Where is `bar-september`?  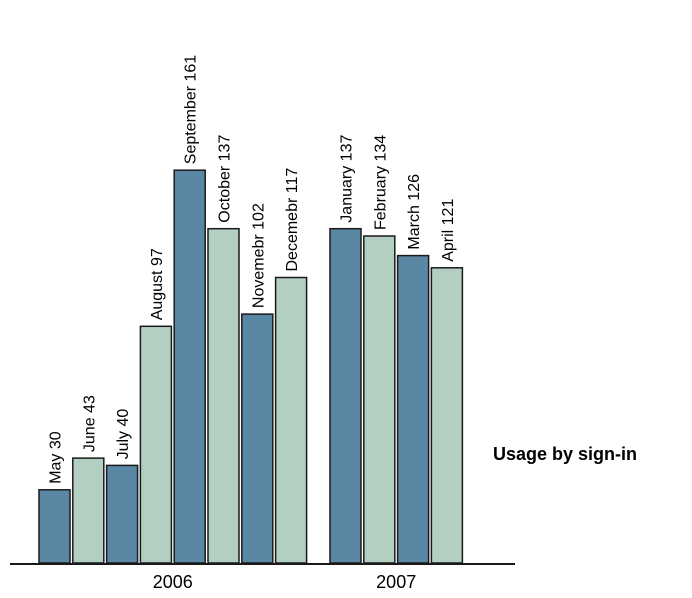
bar-september is located at coordinates (189, 366).